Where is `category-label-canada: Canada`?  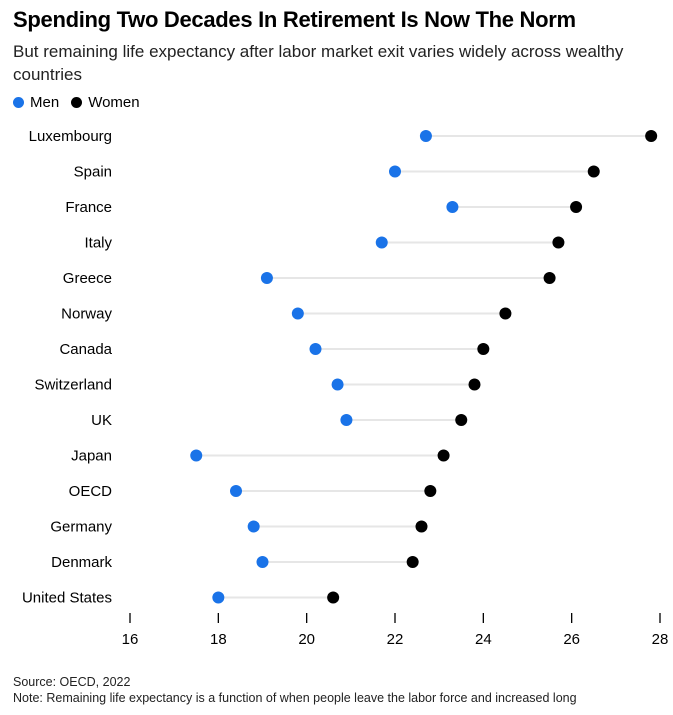 category-label-canada: Canada is located at coordinates (85, 349).